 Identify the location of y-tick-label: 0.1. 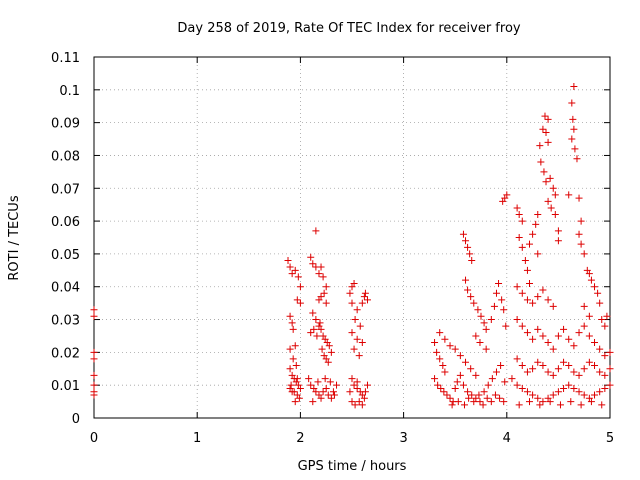
(69, 91).